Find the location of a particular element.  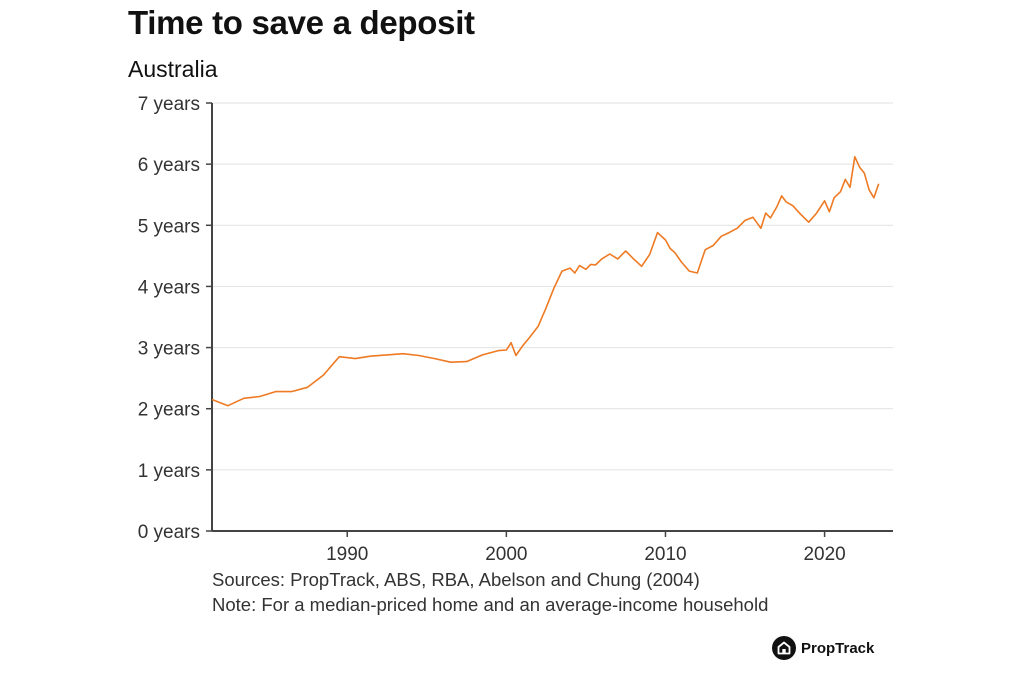

y-tick-label: 2 years is located at coordinates (169, 410).